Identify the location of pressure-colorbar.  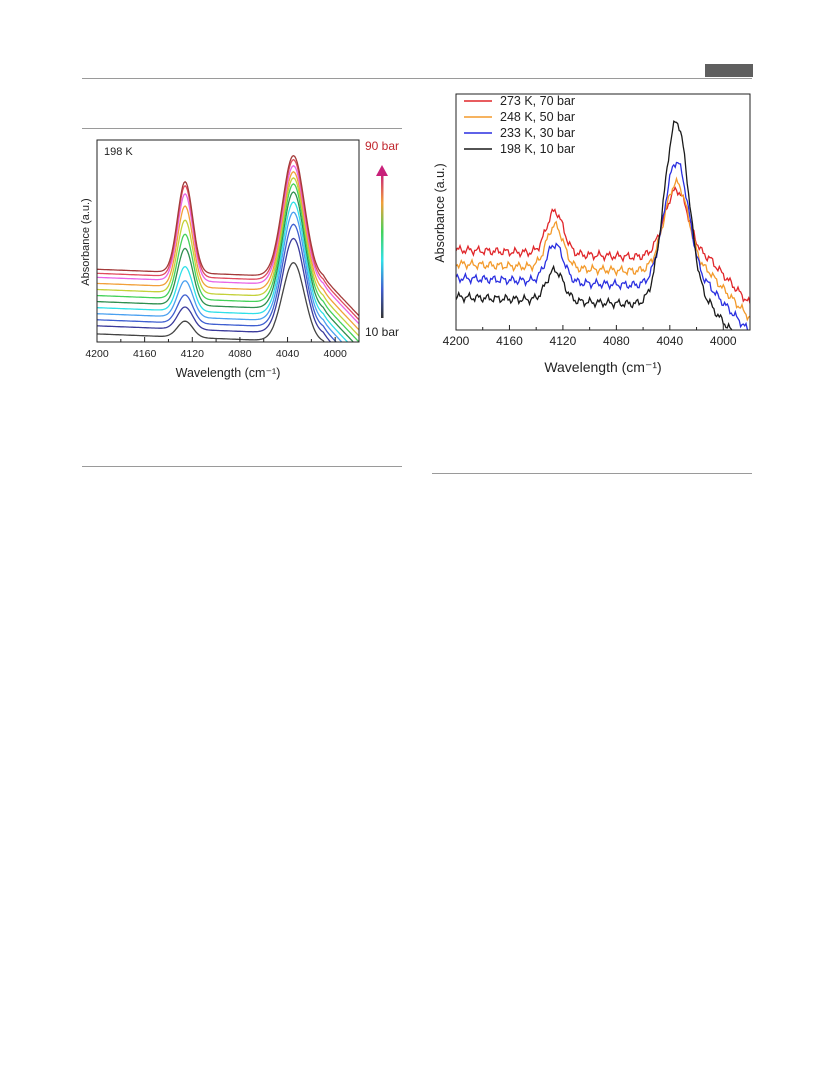
(382, 246).